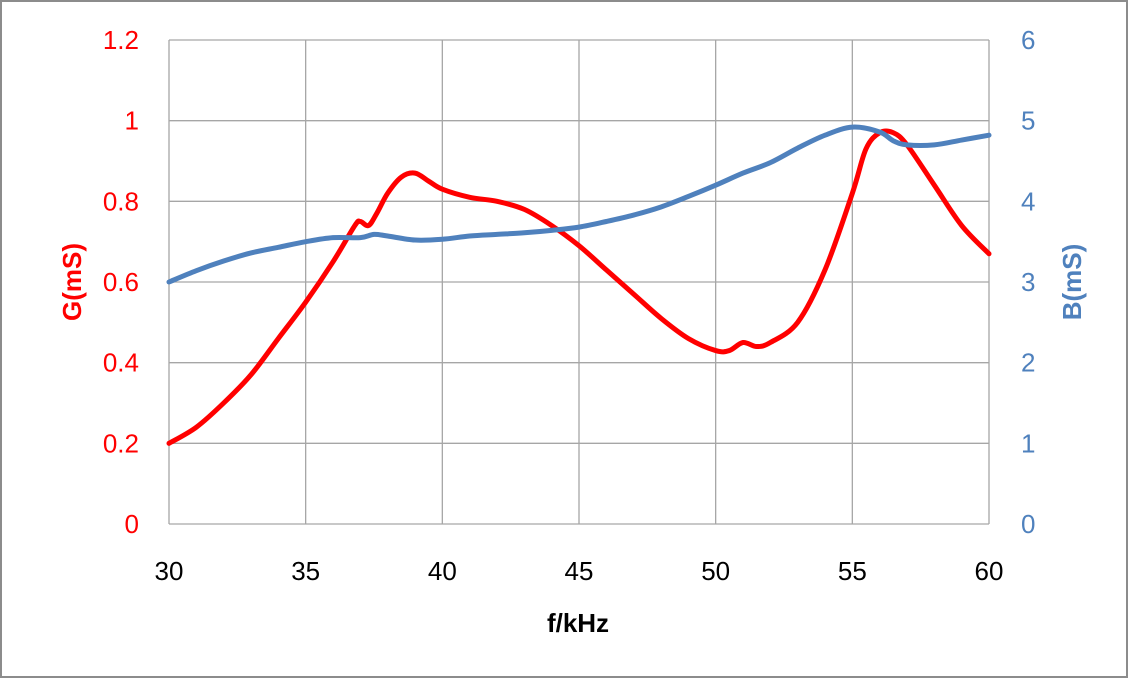  I want to click on x-tick-label: 30, so click(169, 571).